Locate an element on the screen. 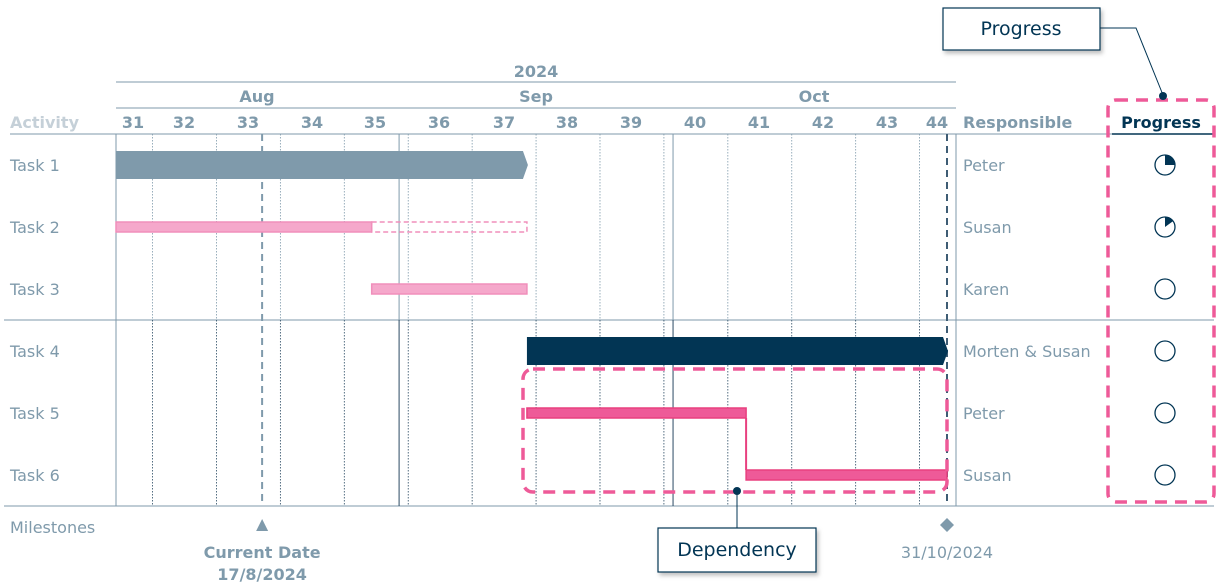 This screenshot has height=586, width=1227. responsible-header: Responsible is located at coordinates (1017, 122).